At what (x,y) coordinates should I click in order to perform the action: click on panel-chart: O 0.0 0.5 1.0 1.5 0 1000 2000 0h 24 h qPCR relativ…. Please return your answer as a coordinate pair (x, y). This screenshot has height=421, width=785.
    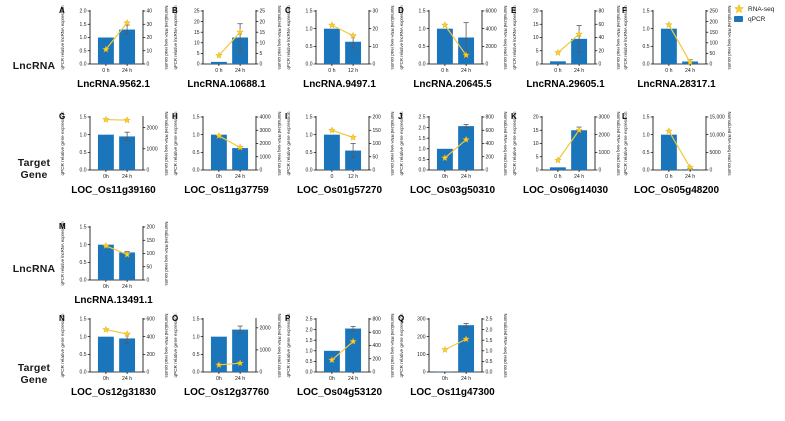
    Looking at the image, I should click on (227, 347).